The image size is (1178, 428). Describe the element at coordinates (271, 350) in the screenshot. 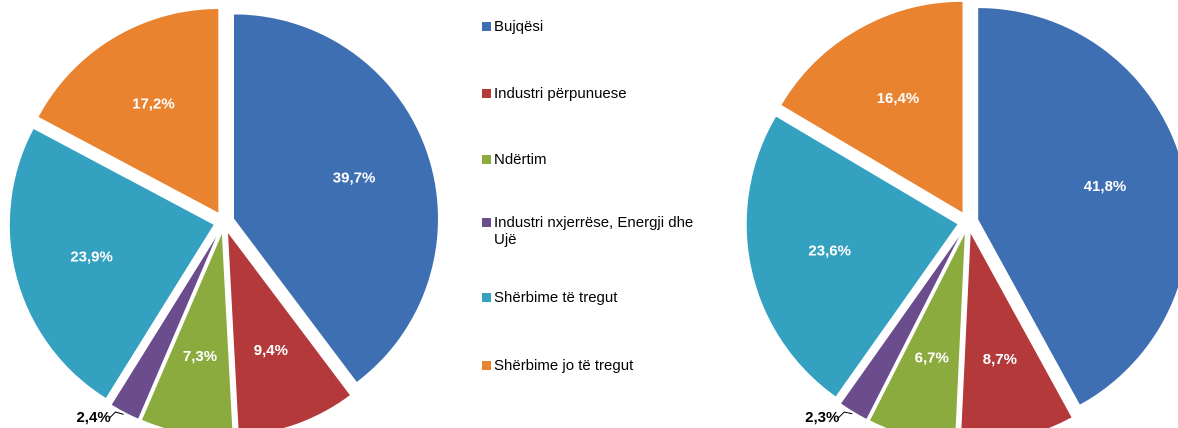

I see `data-label: 9,4%` at that location.